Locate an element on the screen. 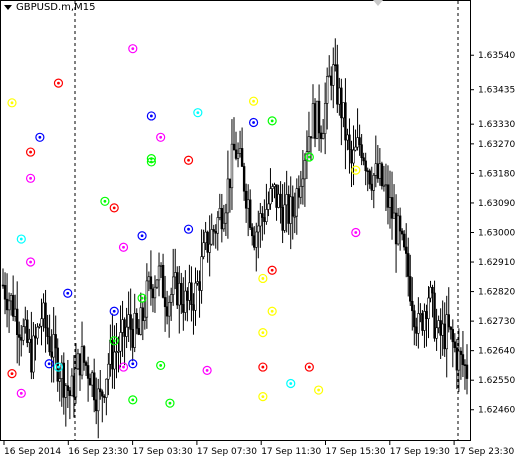 Image resolution: width=529 pixels, height=460 pixels. price-label: 1.63435 is located at coordinates (496, 91).